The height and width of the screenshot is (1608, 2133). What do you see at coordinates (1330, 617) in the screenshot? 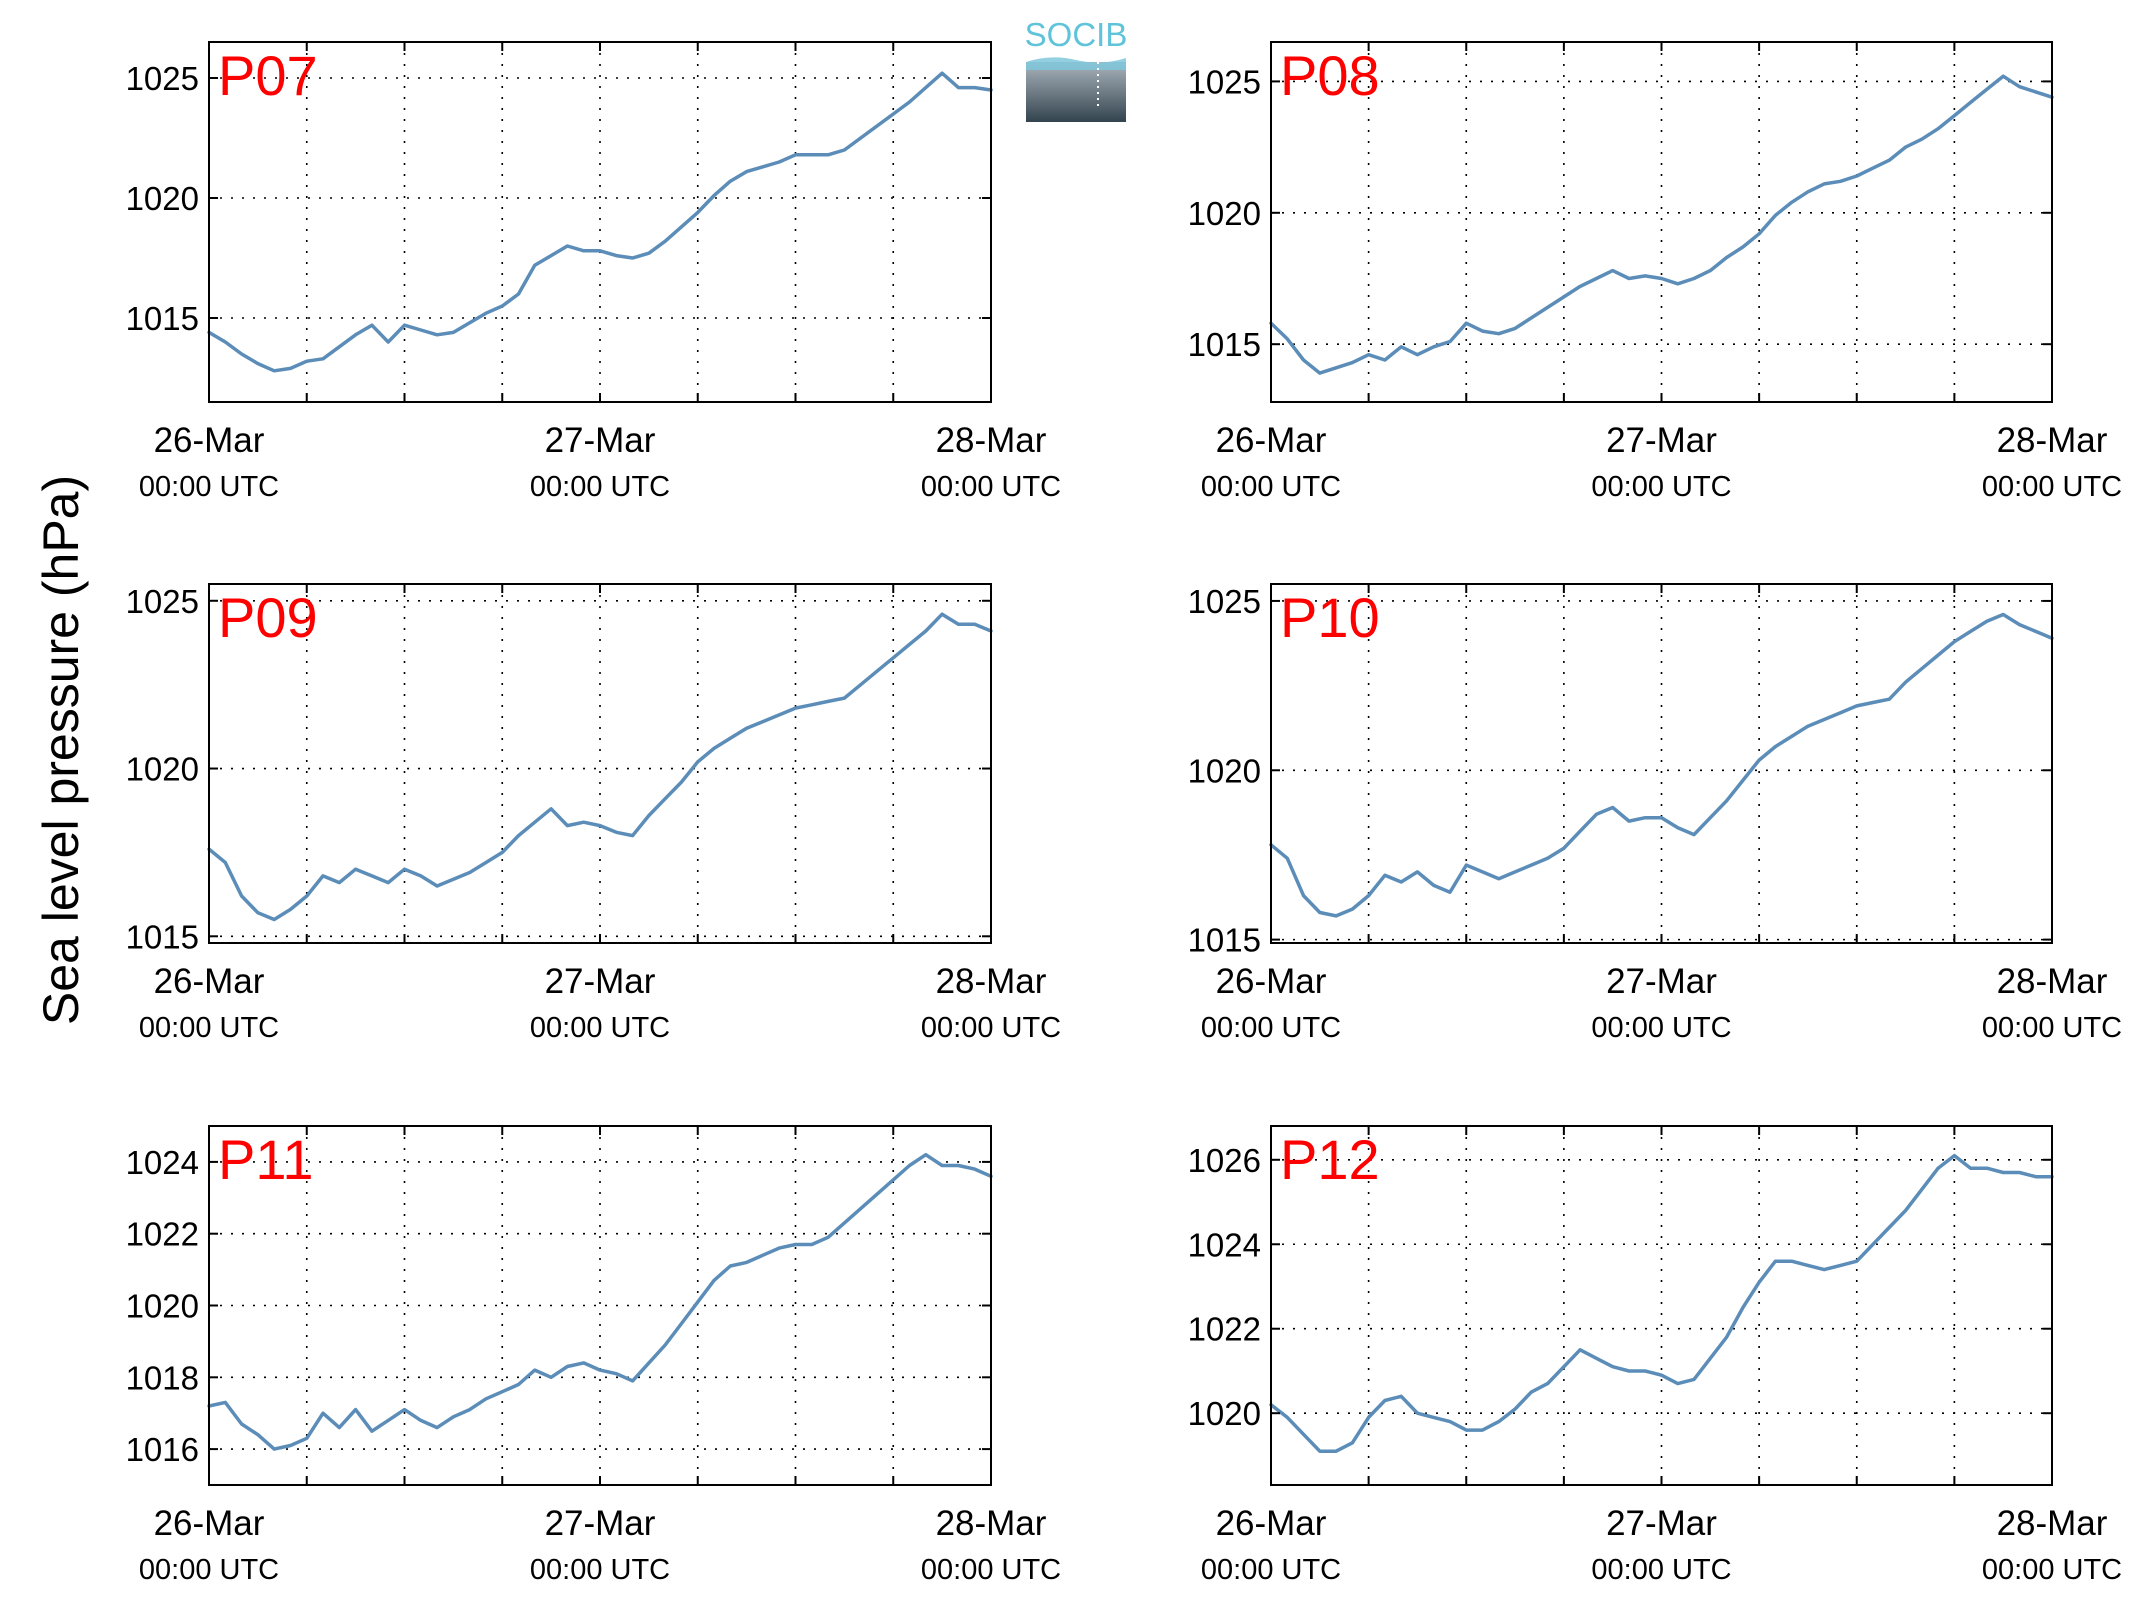
I see `panel-title: P10` at bounding box center [1330, 617].